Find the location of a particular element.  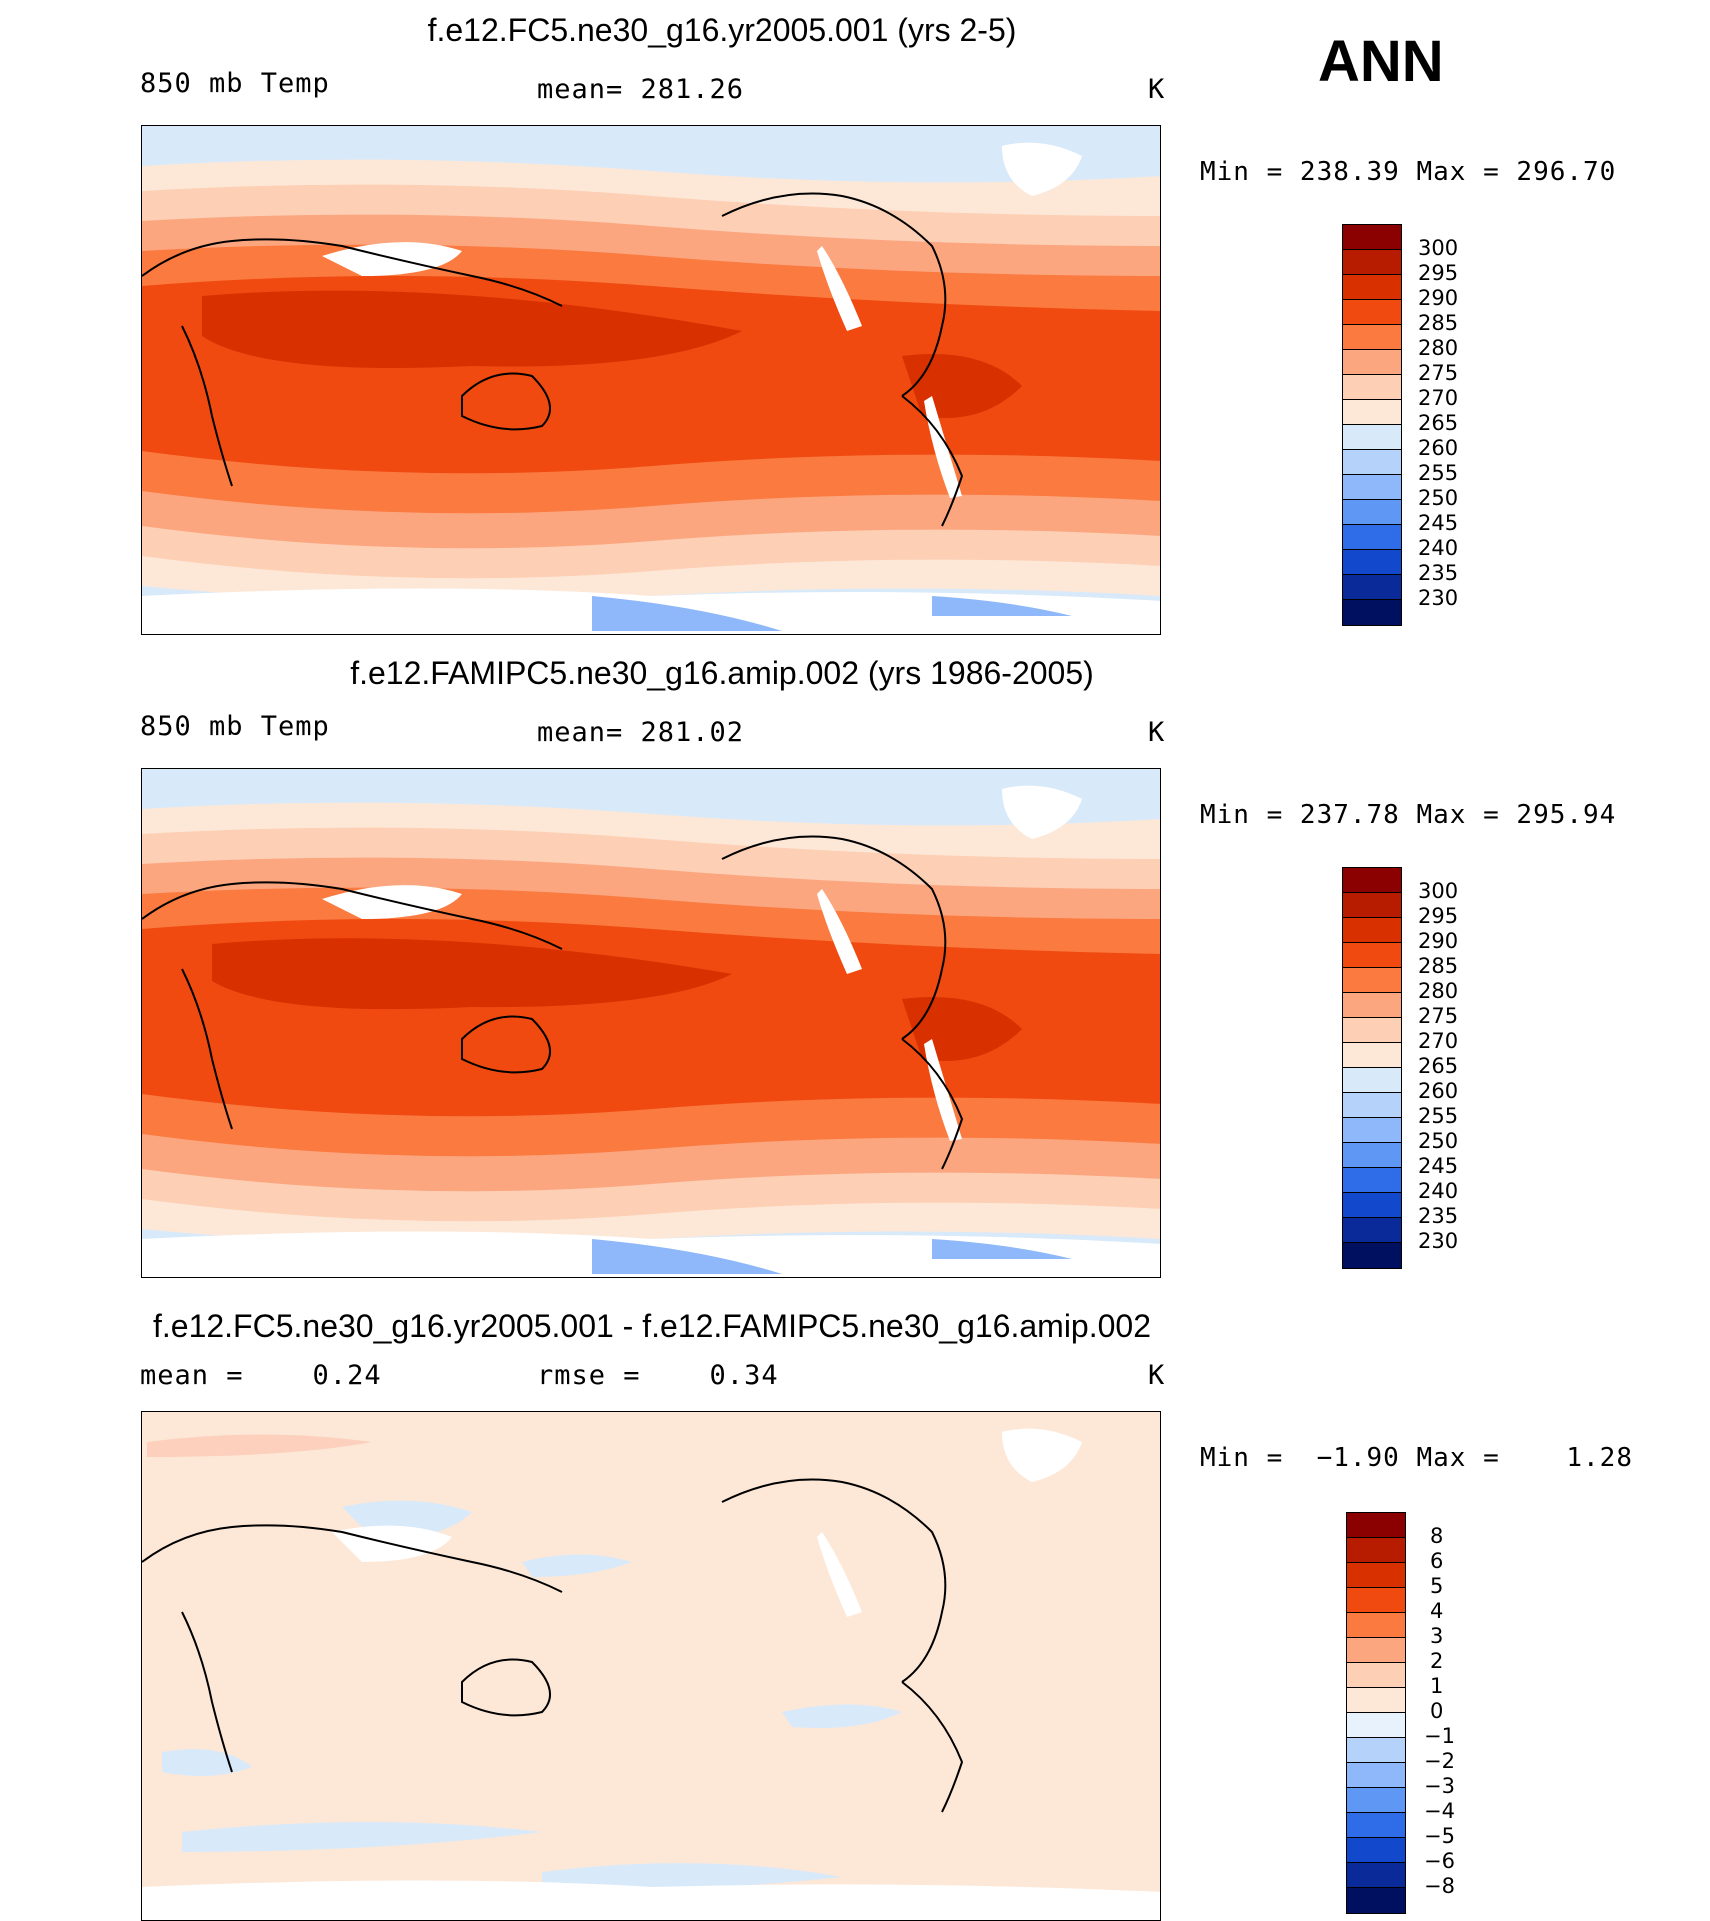

panel3-tick: 3 is located at coordinates (1437, 1636).